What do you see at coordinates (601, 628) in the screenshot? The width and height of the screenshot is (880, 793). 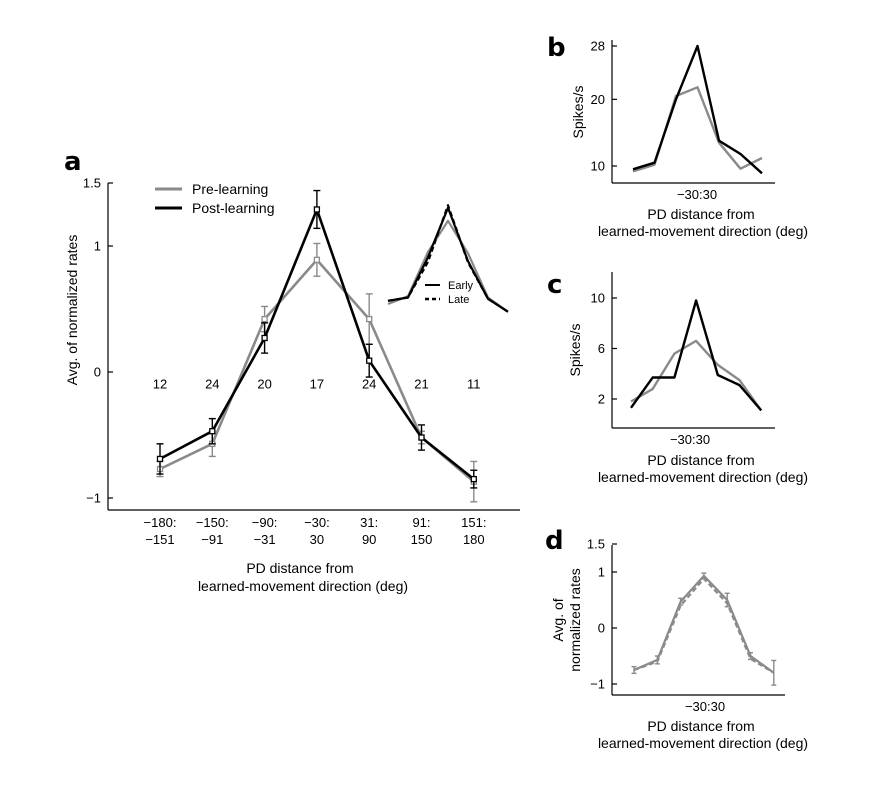 I see `panel-d-y-tick-label-2: 0` at bounding box center [601, 628].